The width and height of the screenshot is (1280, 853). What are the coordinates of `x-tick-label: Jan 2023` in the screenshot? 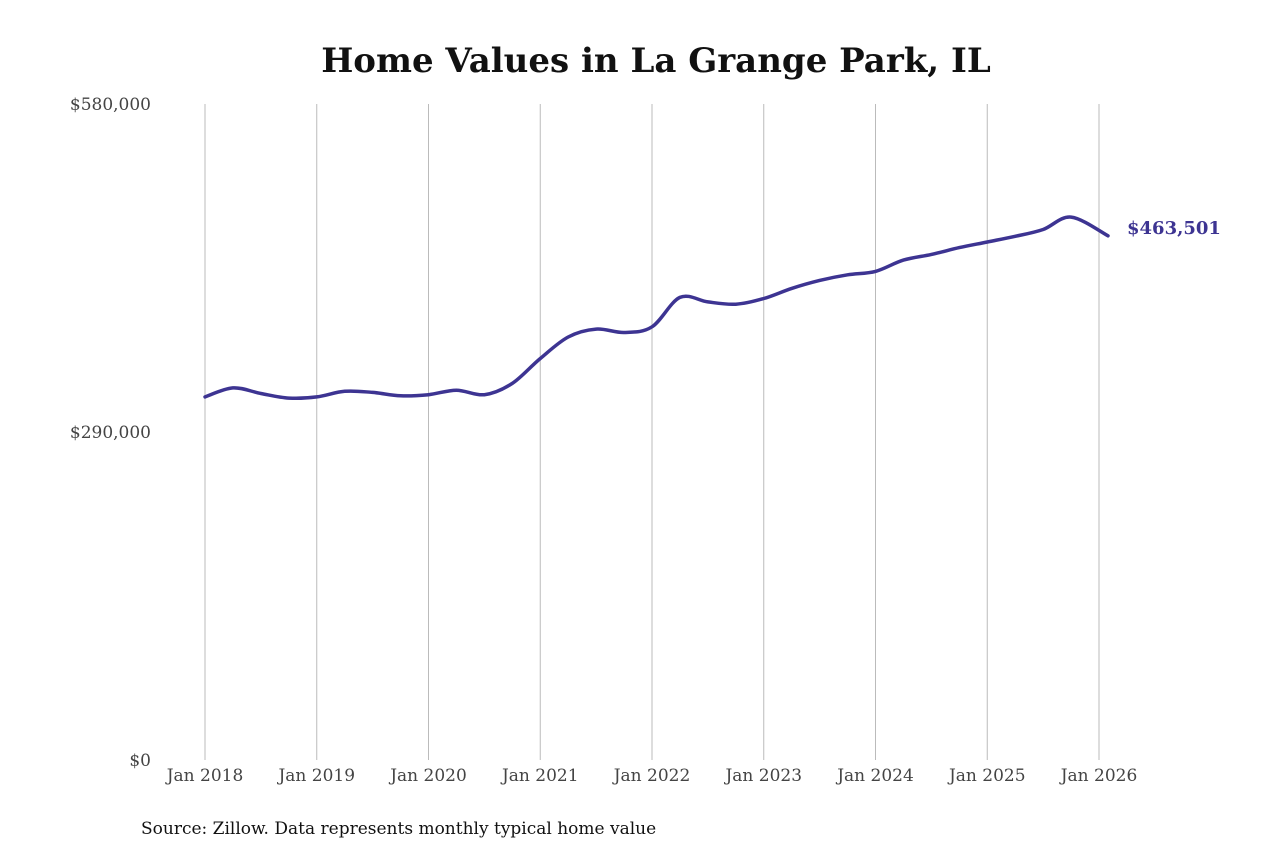 It's located at (762, 776).